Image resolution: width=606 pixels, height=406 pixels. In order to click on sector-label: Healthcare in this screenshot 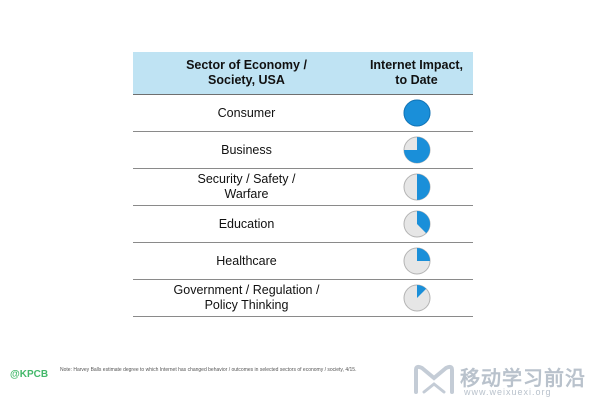, I will do `click(246, 260)`.